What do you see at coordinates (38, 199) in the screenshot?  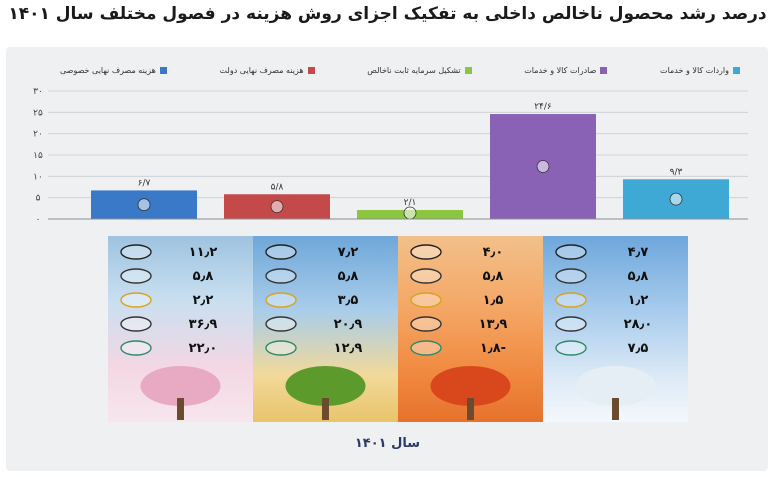 I see `y-tick-label: ۵` at bounding box center [38, 199].